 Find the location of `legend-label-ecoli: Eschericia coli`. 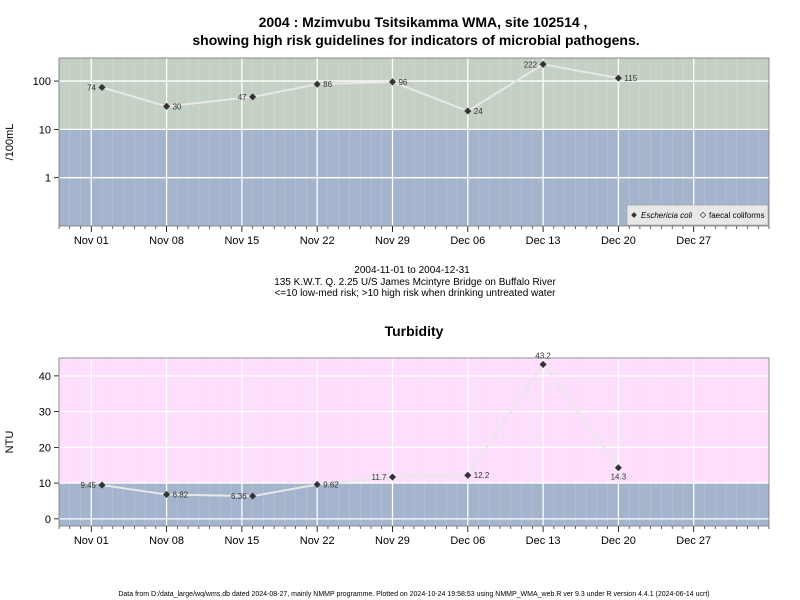

legend-label-ecoli: Eschericia coli is located at coordinates (666, 215).